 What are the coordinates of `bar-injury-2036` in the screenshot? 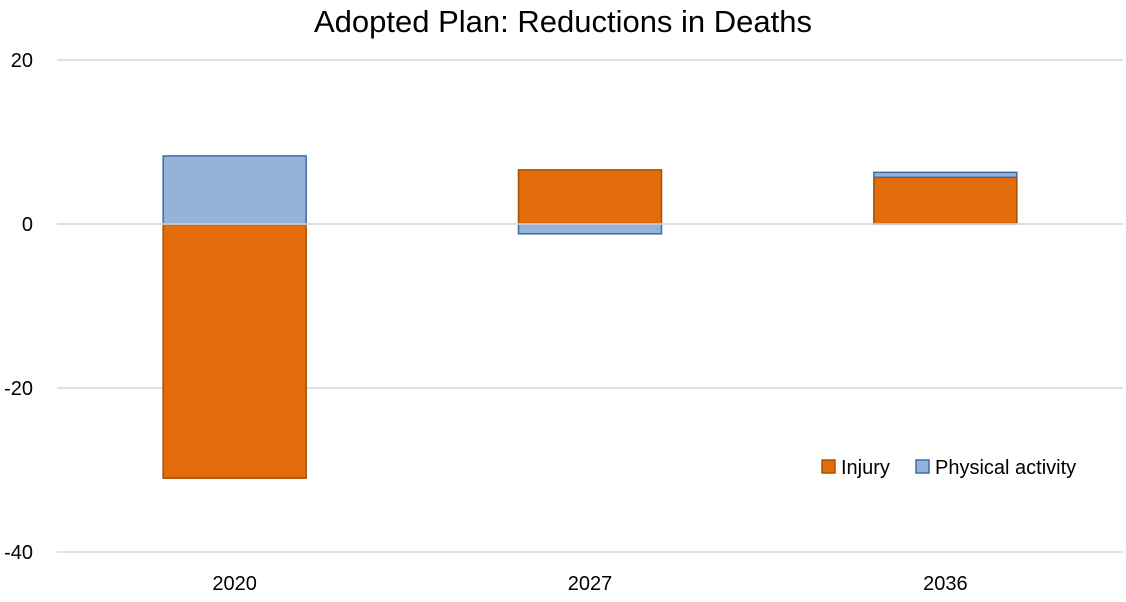 It's located at (945, 200).